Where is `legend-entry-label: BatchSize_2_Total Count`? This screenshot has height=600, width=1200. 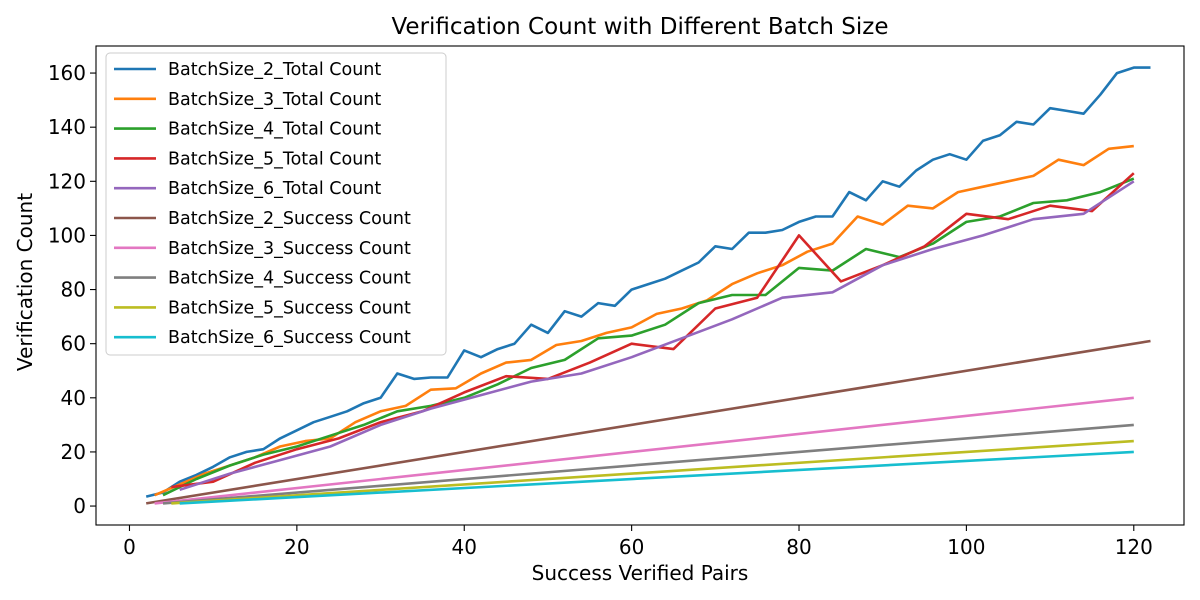
legend-entry-label: BatchSize_2_Total Count is located at coordinates (274, 70).